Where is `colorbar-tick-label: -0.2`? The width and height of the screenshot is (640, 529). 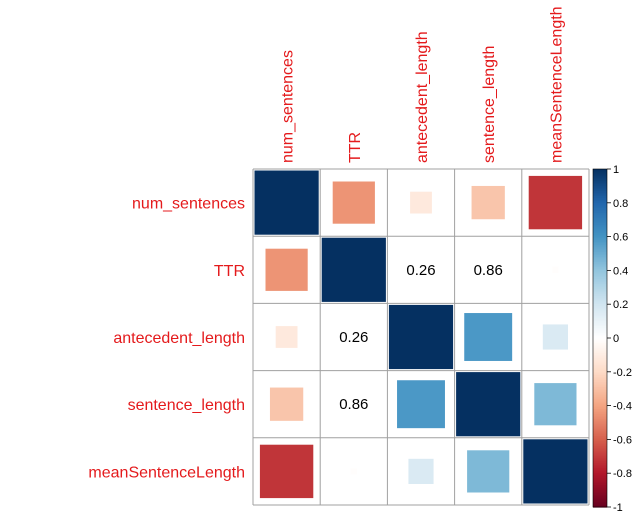 colorbar-tick-label: -0.2 is located at coordinates (622, 373).